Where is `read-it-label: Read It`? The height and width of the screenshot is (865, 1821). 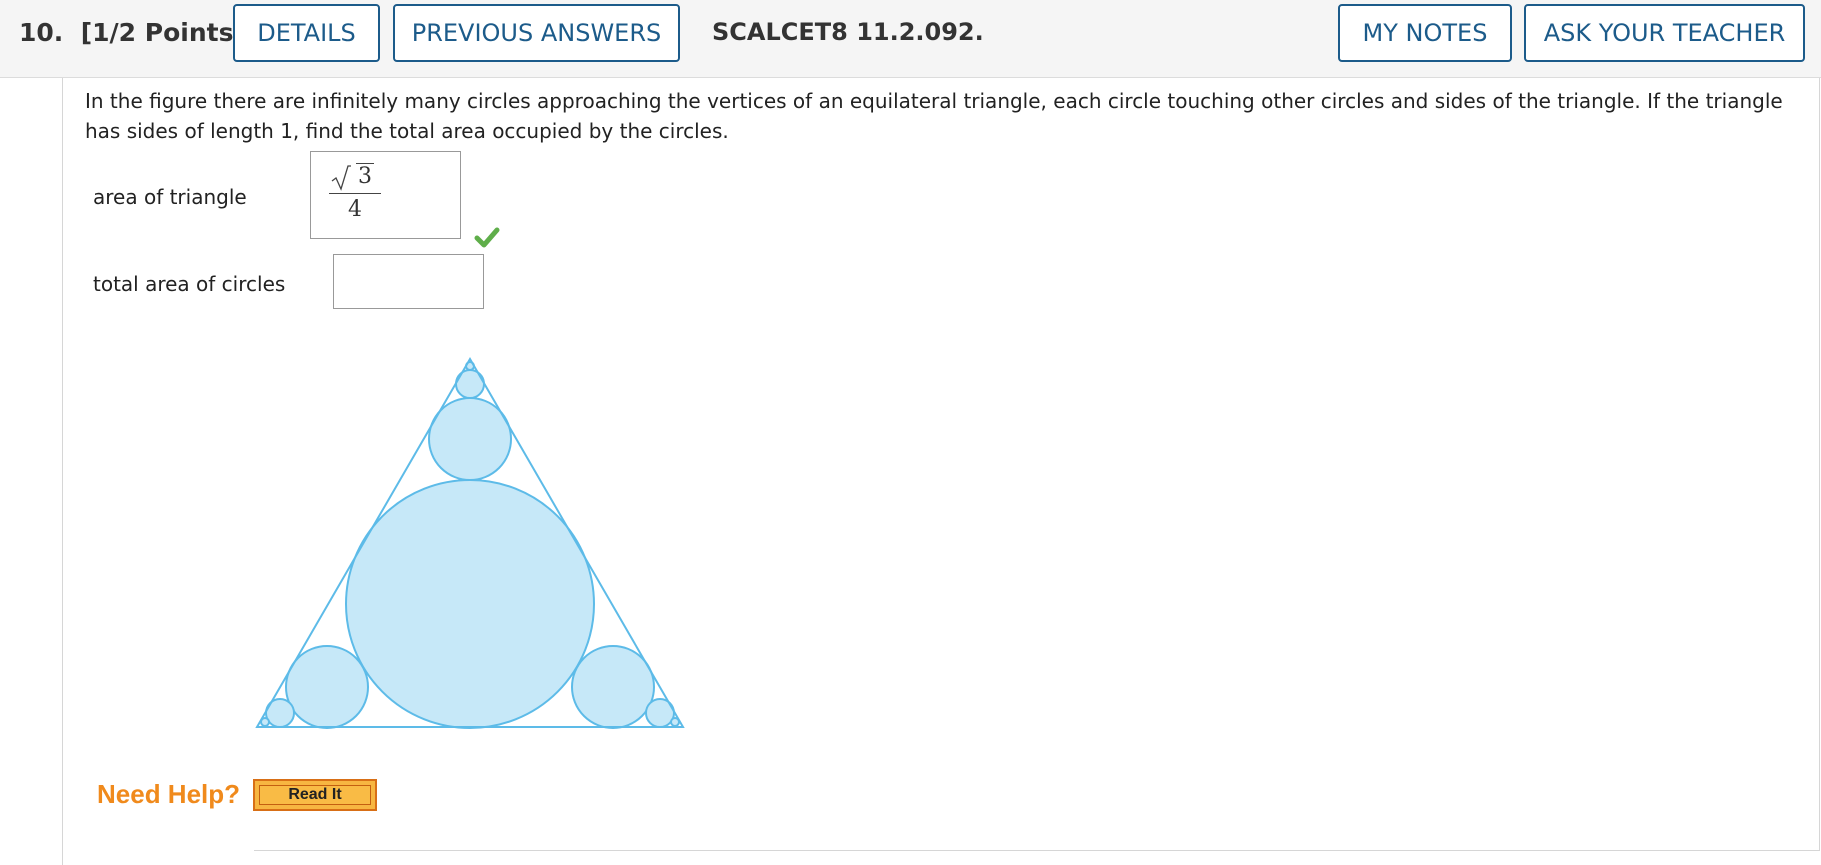 read-it-label: Read It is located at coordinates (315, 794).